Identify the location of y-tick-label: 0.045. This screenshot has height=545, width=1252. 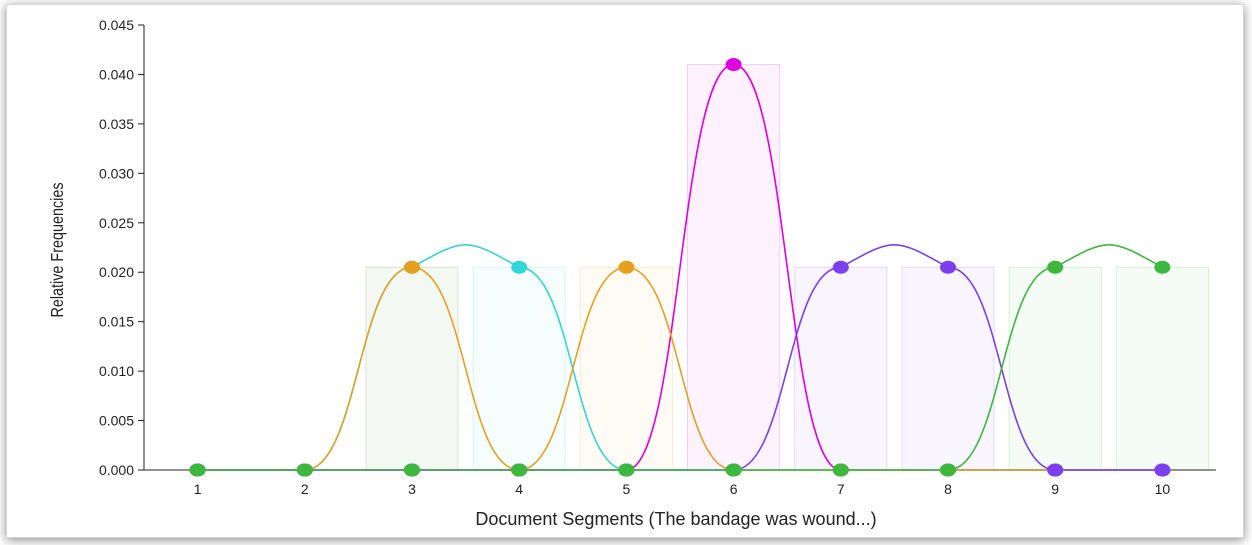
(116, 25).